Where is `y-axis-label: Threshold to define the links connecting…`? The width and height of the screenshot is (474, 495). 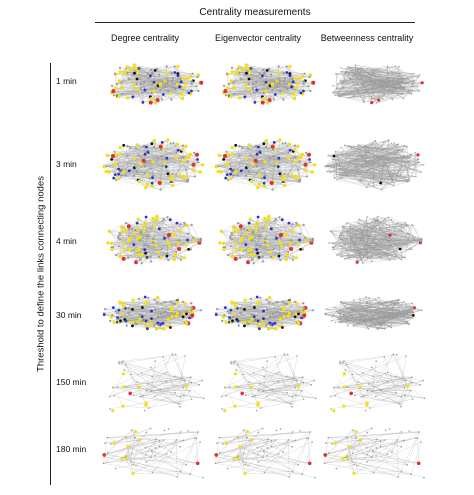
y-axis-label: Threshold to define the links connecting… is located at coordinates (41, 274).